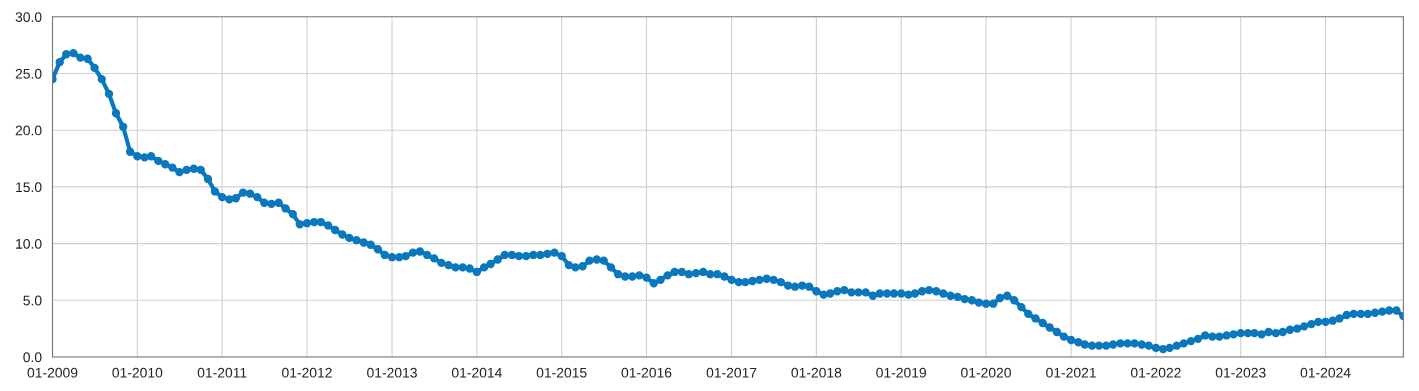  Describe the element at coordinates (392, 372) in the screenshot. I see `x-tick-label: 01-2013` at that location.